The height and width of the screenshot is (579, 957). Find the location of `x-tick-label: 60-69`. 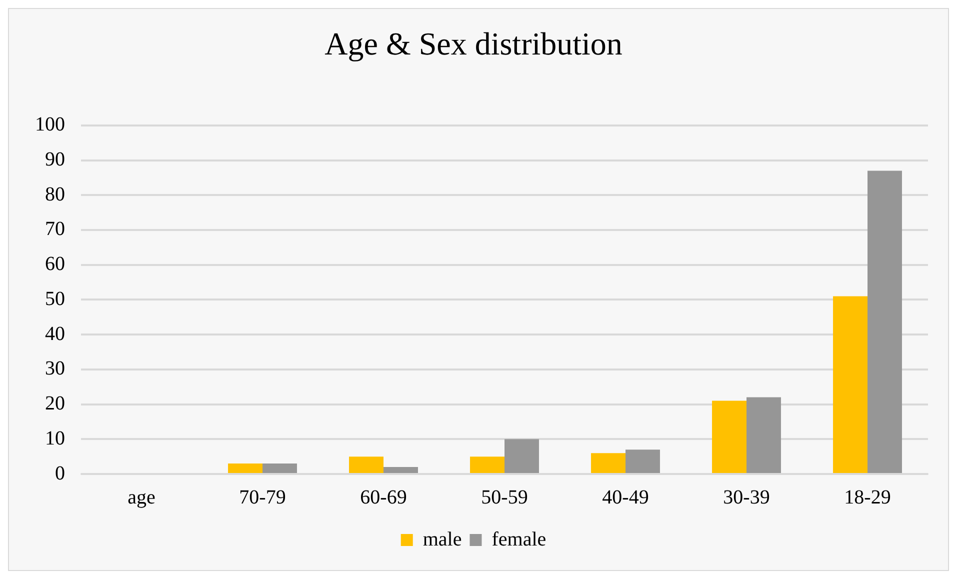

x-tick-label: 60-69 is located at coordinates (383, 497).